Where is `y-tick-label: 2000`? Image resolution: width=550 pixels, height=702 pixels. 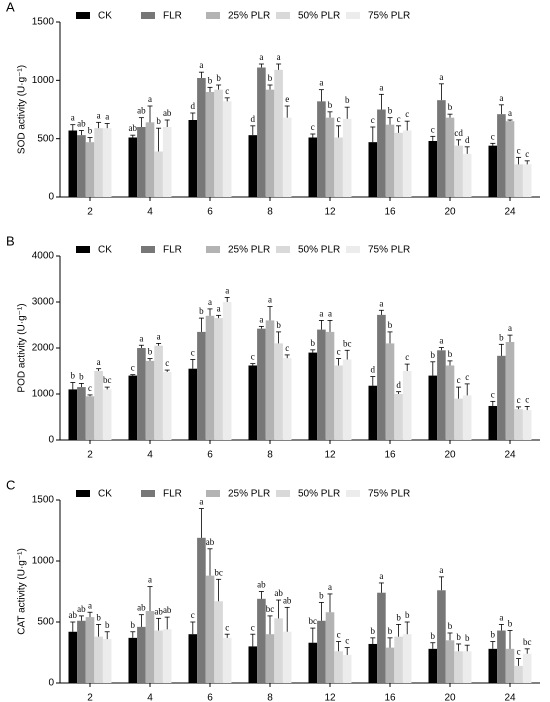
y-tick-label: 2000 is located at coordinates (43, 348).